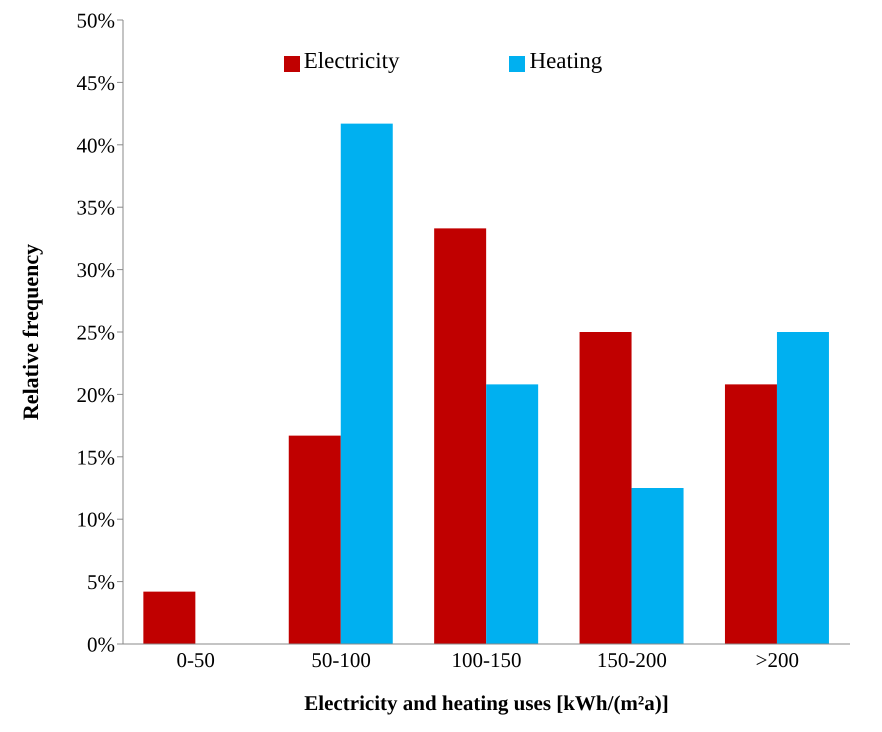 The image size is (882, 732). What do you see at coordinates (352, 60) in the screenshot?
I see `legend-label: Electricity` at bounding box center [352, 60].